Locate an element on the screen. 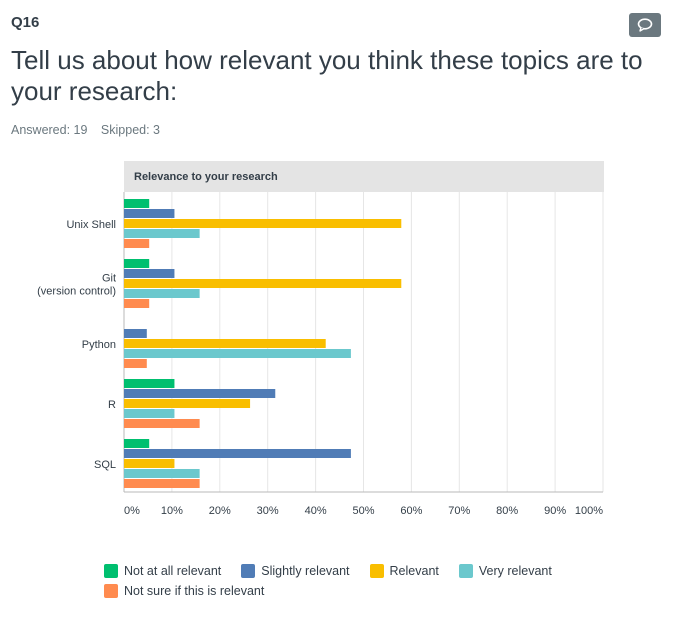 This screenshot has width=677, height=621. legend-label: Very relevant is located at coordinates (515, 571).